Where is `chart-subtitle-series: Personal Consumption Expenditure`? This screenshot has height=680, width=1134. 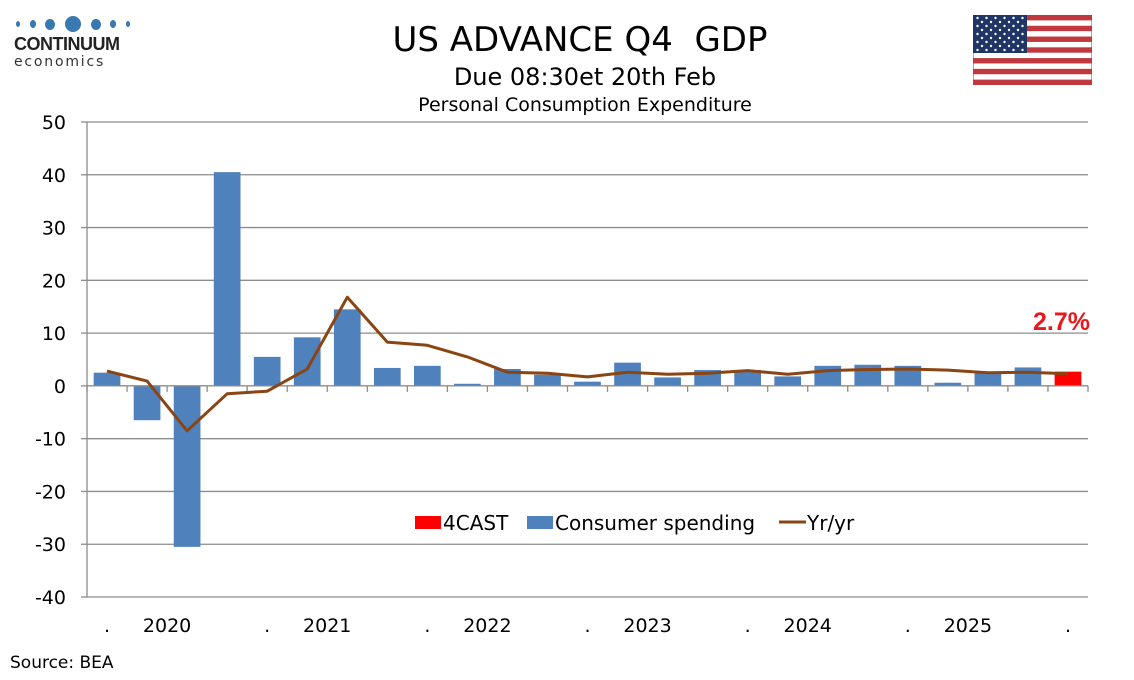
chart-subtitle-series: Personal Consumption Expenditure is located at coordinates (585, 105).